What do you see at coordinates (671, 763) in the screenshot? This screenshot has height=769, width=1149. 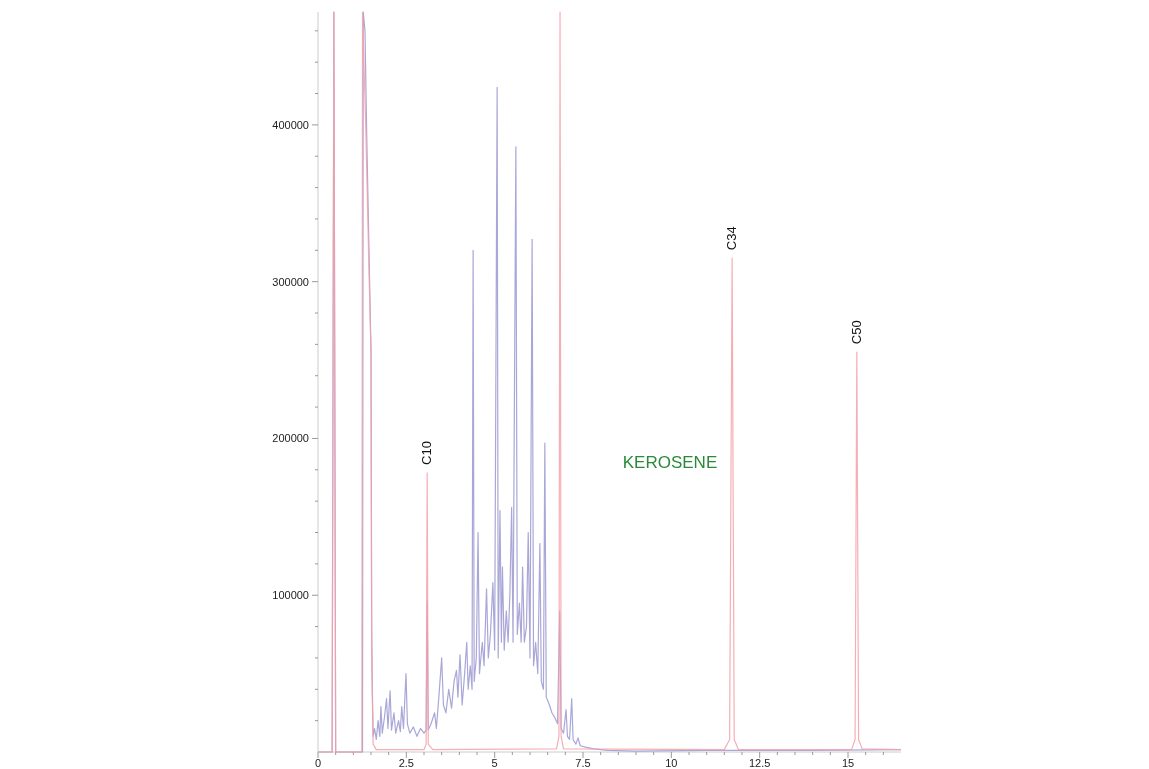 I see `x-tick-label: 10` at bounding box center [671, 763].